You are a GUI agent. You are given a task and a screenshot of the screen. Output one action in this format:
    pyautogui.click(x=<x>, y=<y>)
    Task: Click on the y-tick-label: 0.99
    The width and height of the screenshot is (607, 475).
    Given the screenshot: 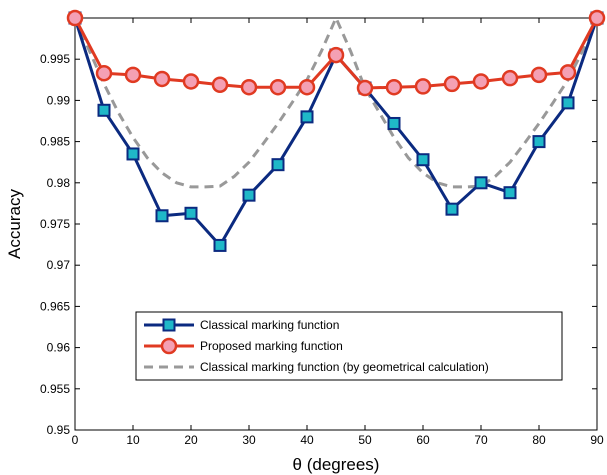 What is the action you would take?
    pyautogui.click(x=59, y=100)
    